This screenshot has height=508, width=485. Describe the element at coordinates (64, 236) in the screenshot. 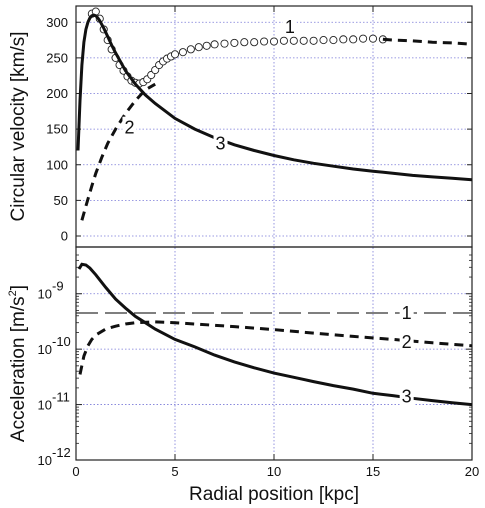

I see `y-tick-label: 0` at that location.